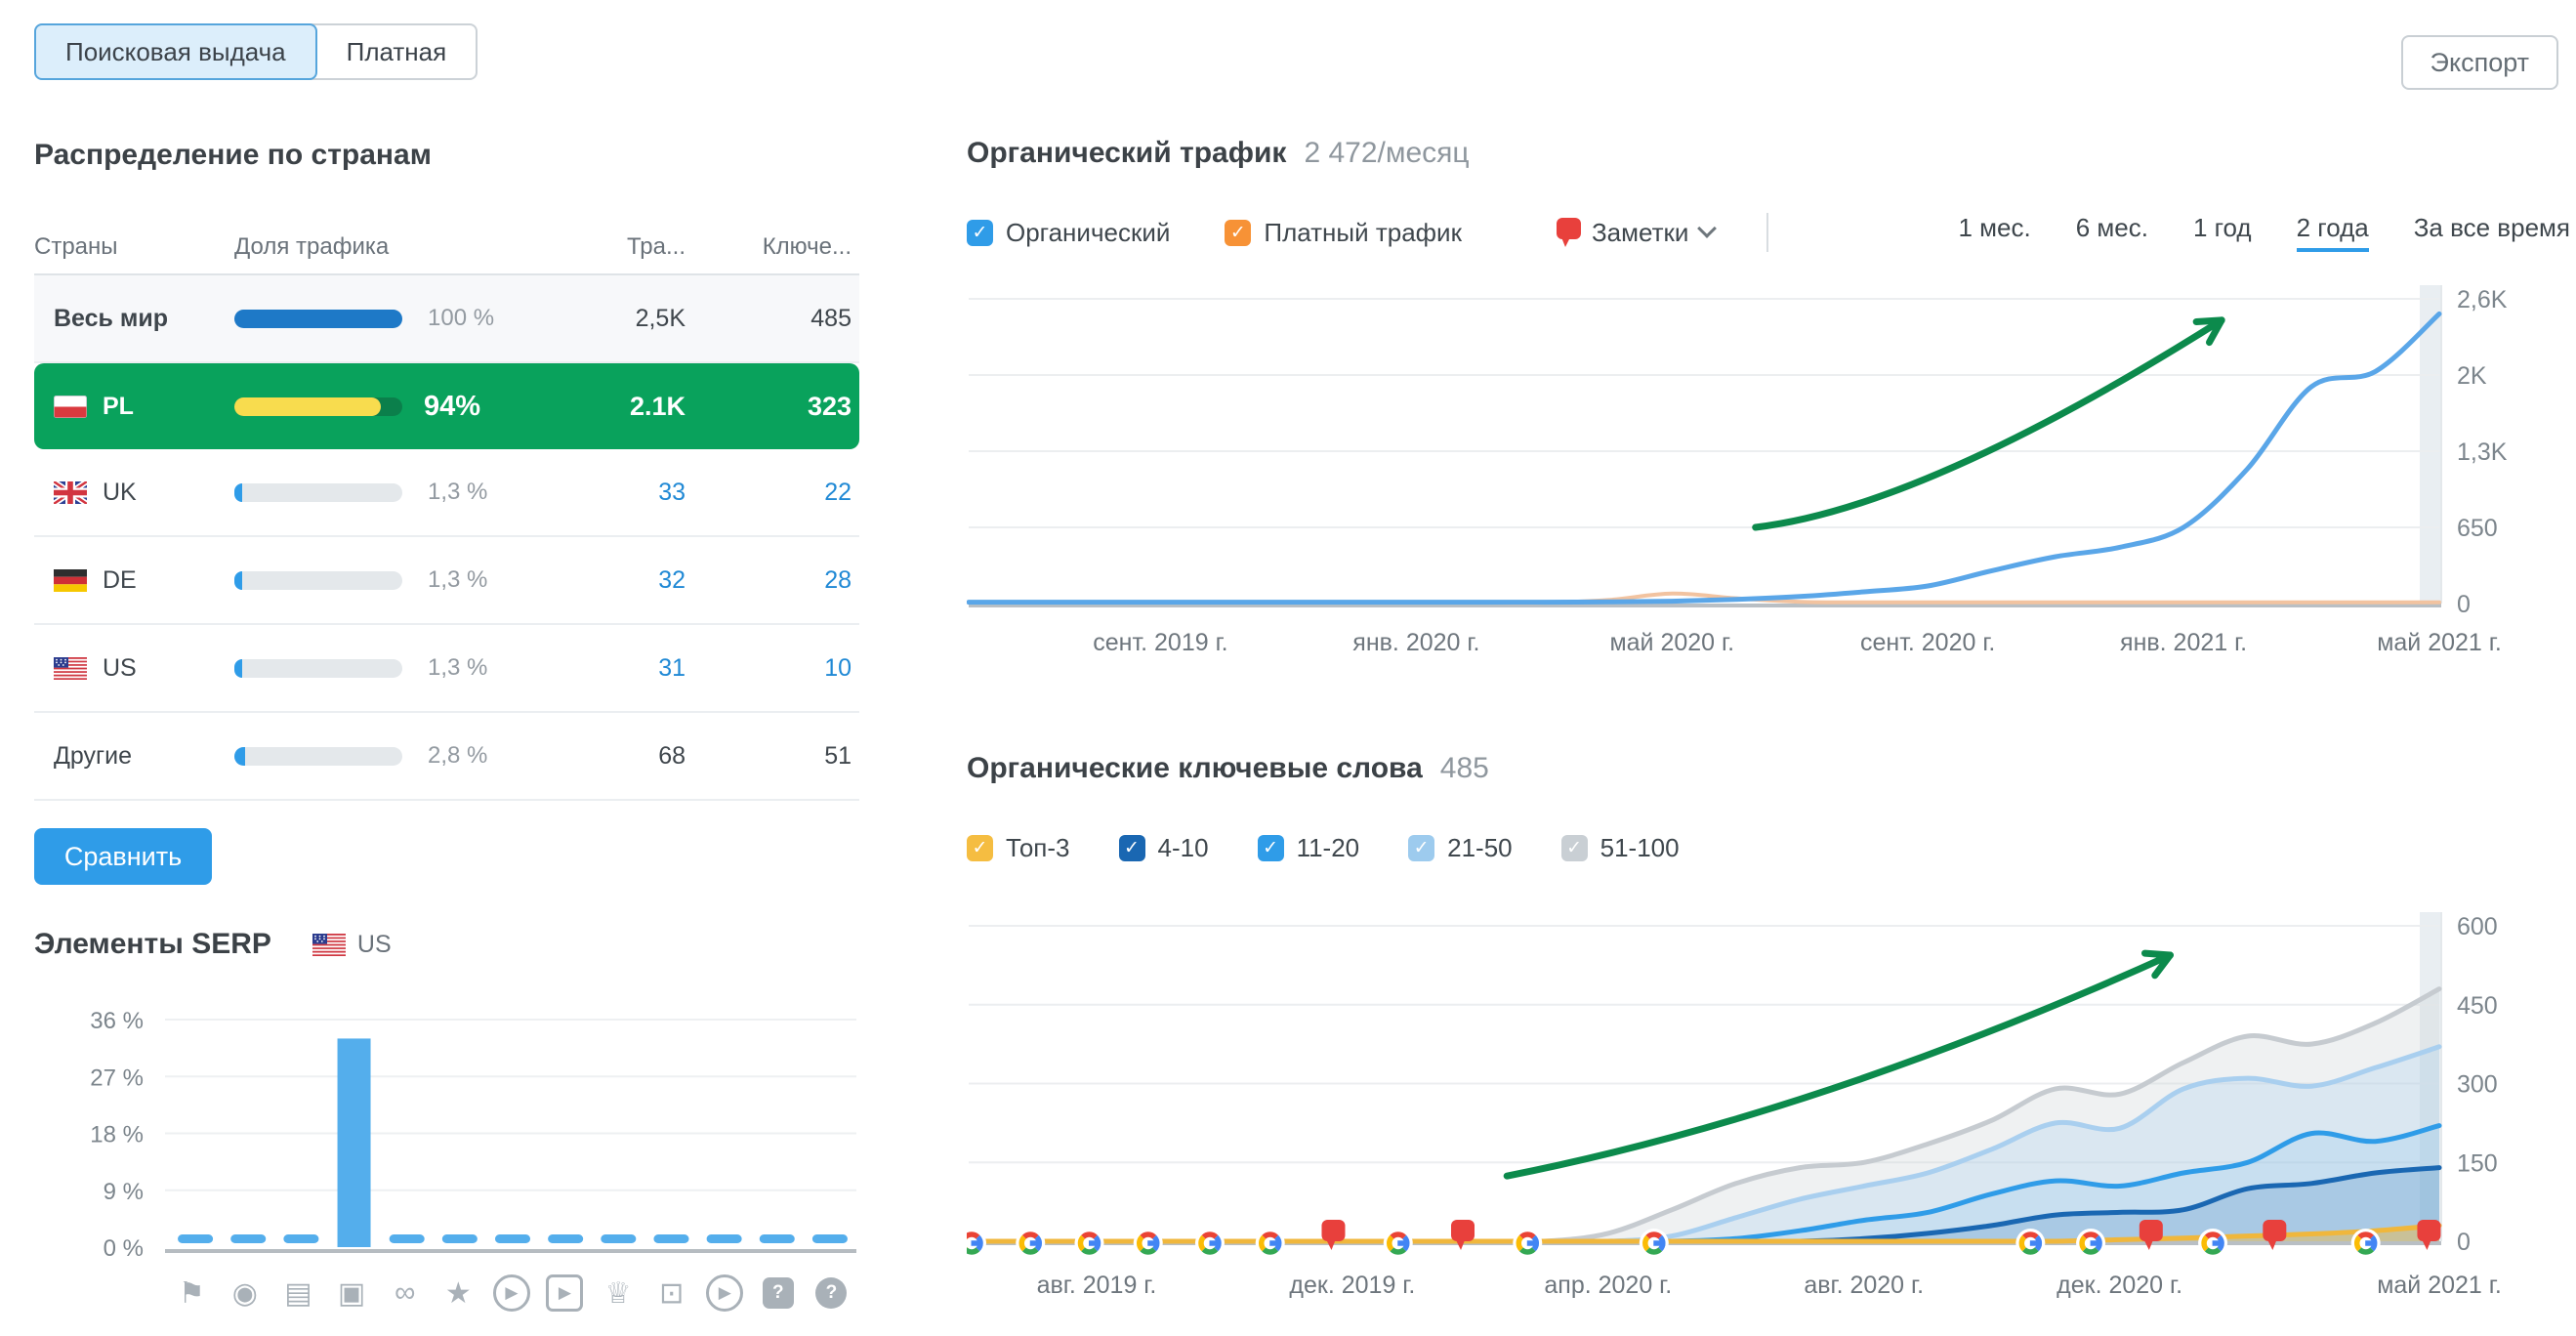 The width and height of the screenshot is (2576, 1336). I want to click on y-axis-label: 600, so click(2477, 926).